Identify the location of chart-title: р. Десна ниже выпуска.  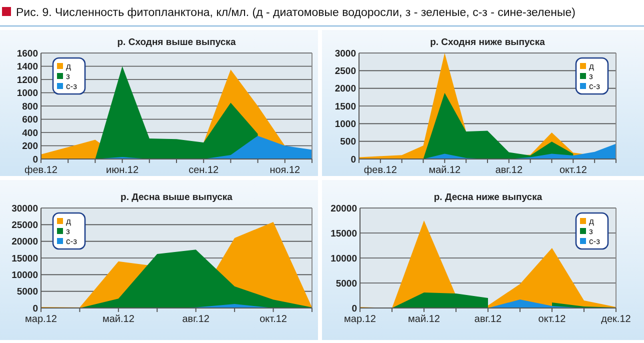
(488, 197).